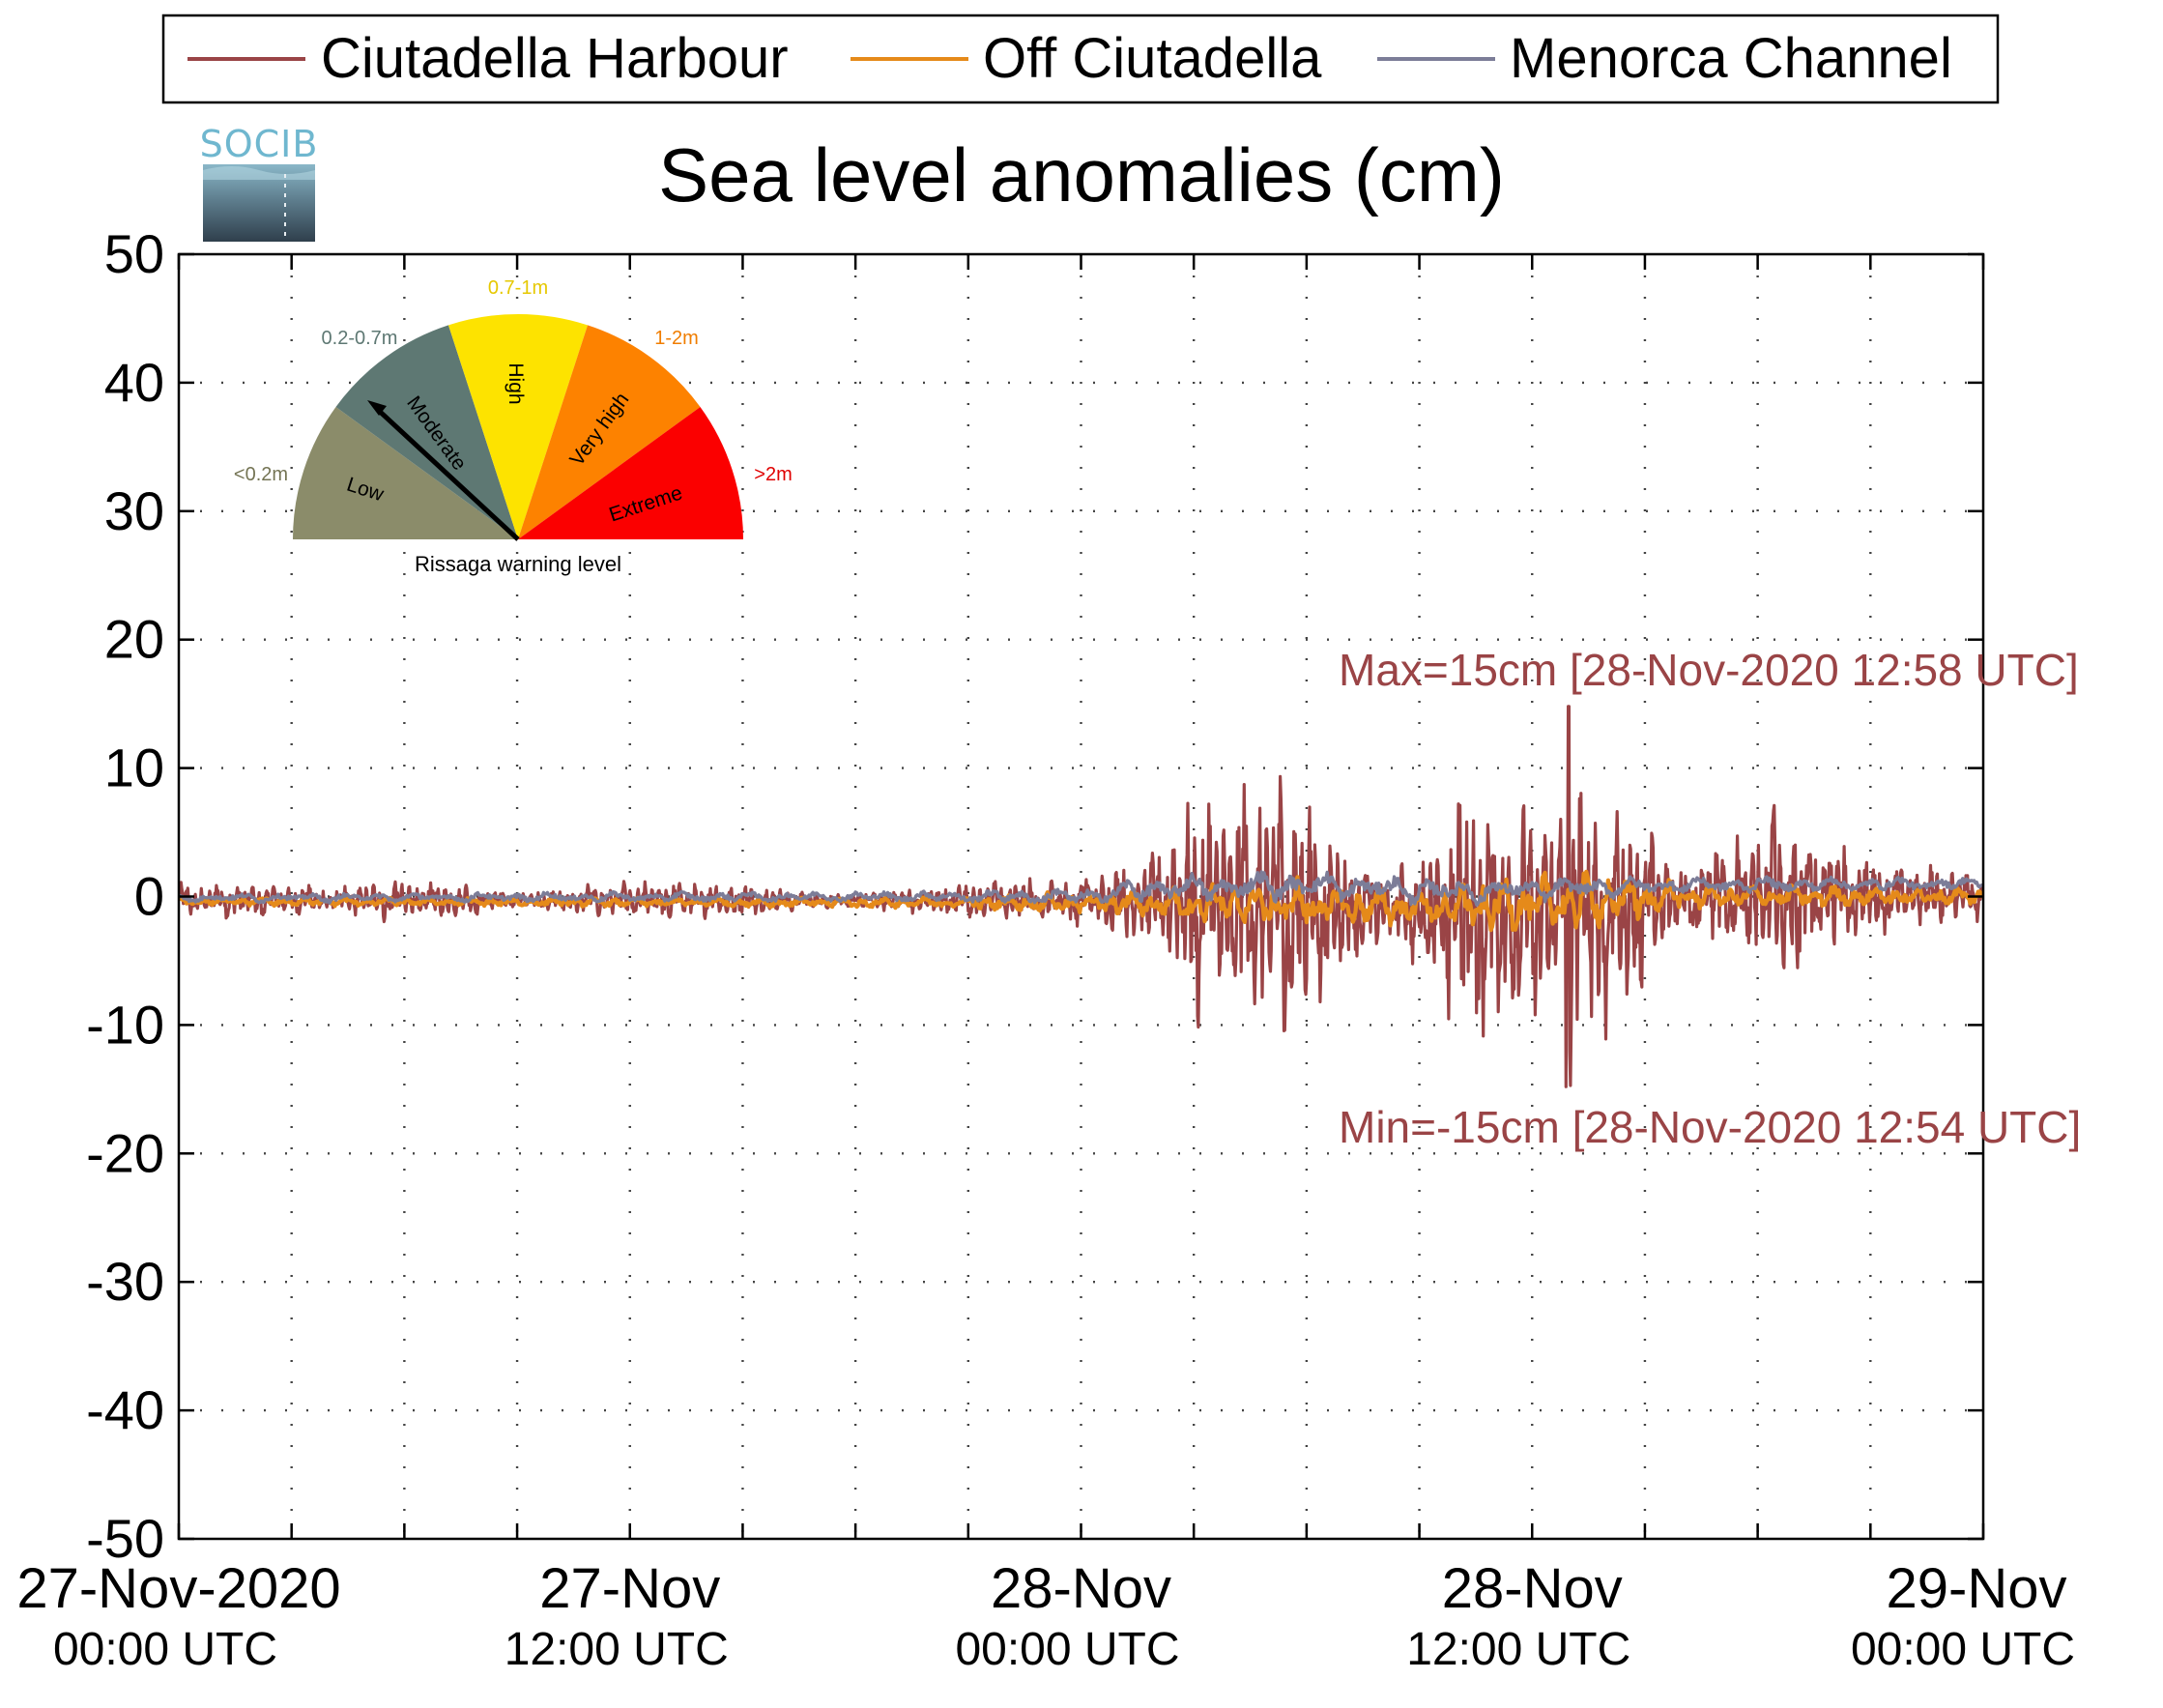 The height and width of the screenshot is (1708, 2163). What do you see at coordinates (134, 639) in the screenshot?
I see `y-tick-label: 20` at bounding box center [134, 639].